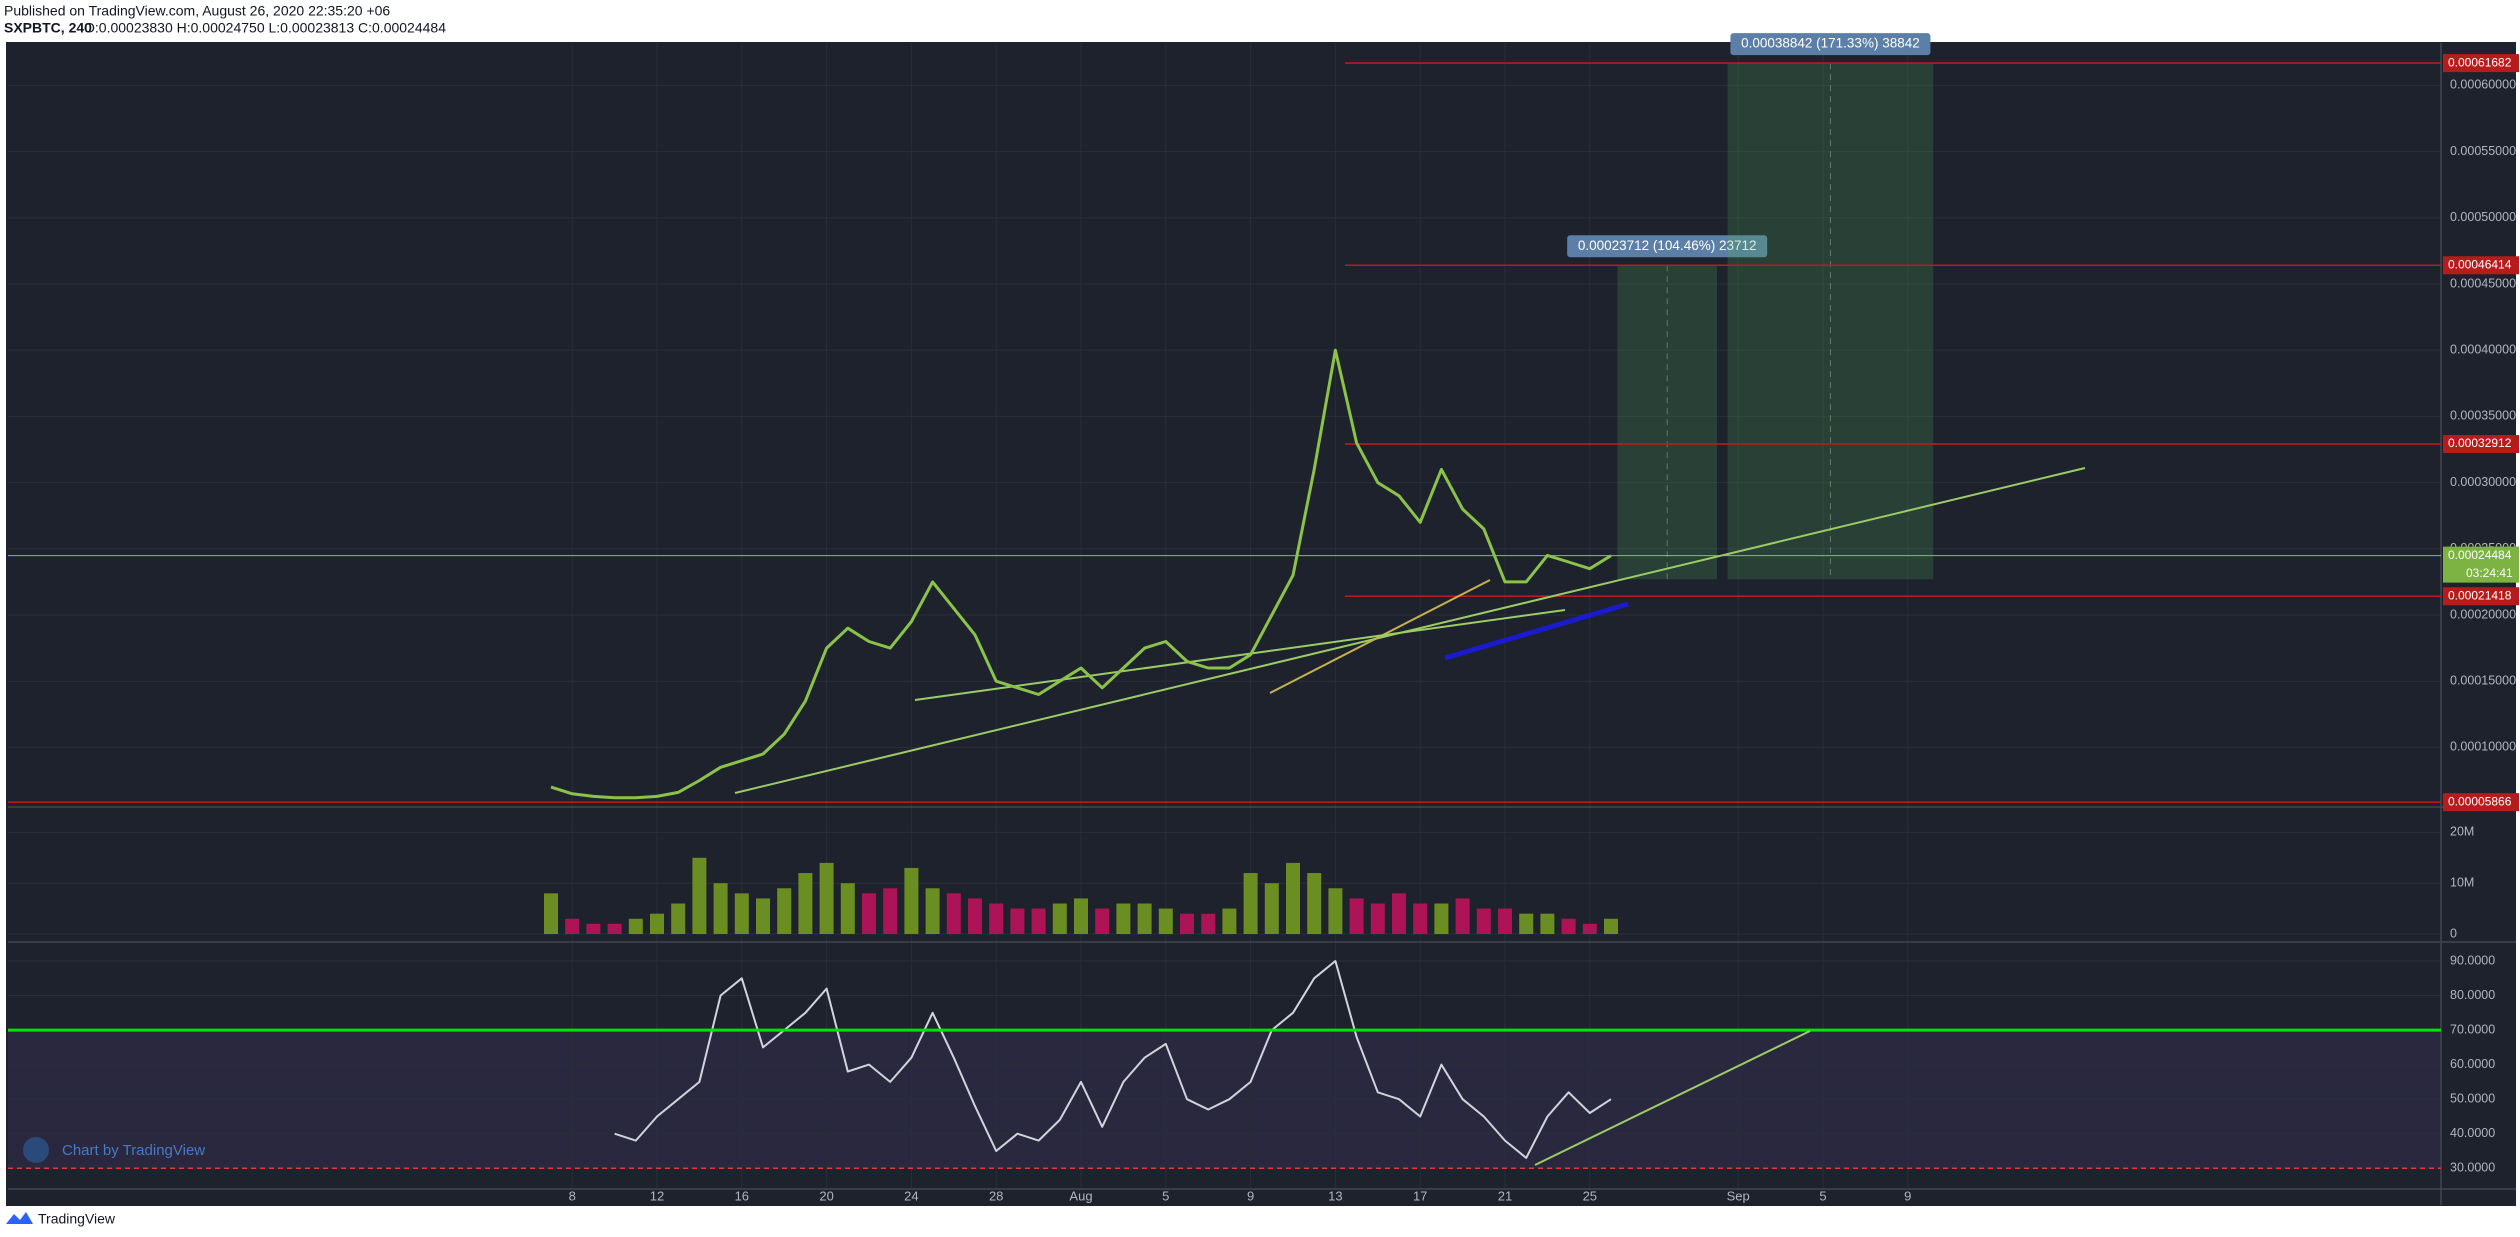  Describe the element at coordinates (77, 1219) in the screenshot. I see `footer-brand: TradingView` at that location.